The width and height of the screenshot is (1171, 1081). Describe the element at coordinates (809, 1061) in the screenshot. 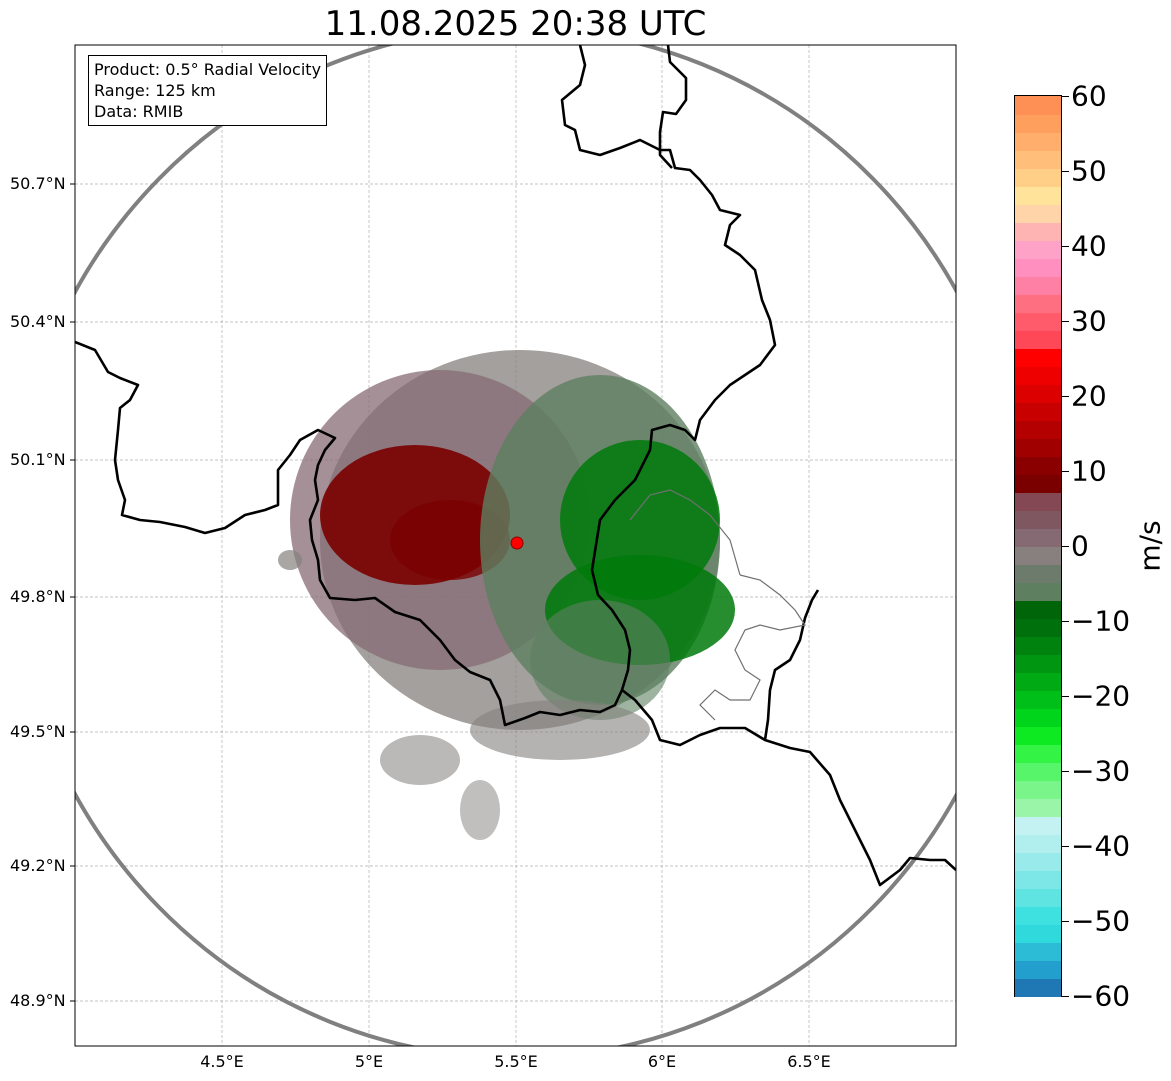

I see `lon-tick-label: 6.5°E` at that location.